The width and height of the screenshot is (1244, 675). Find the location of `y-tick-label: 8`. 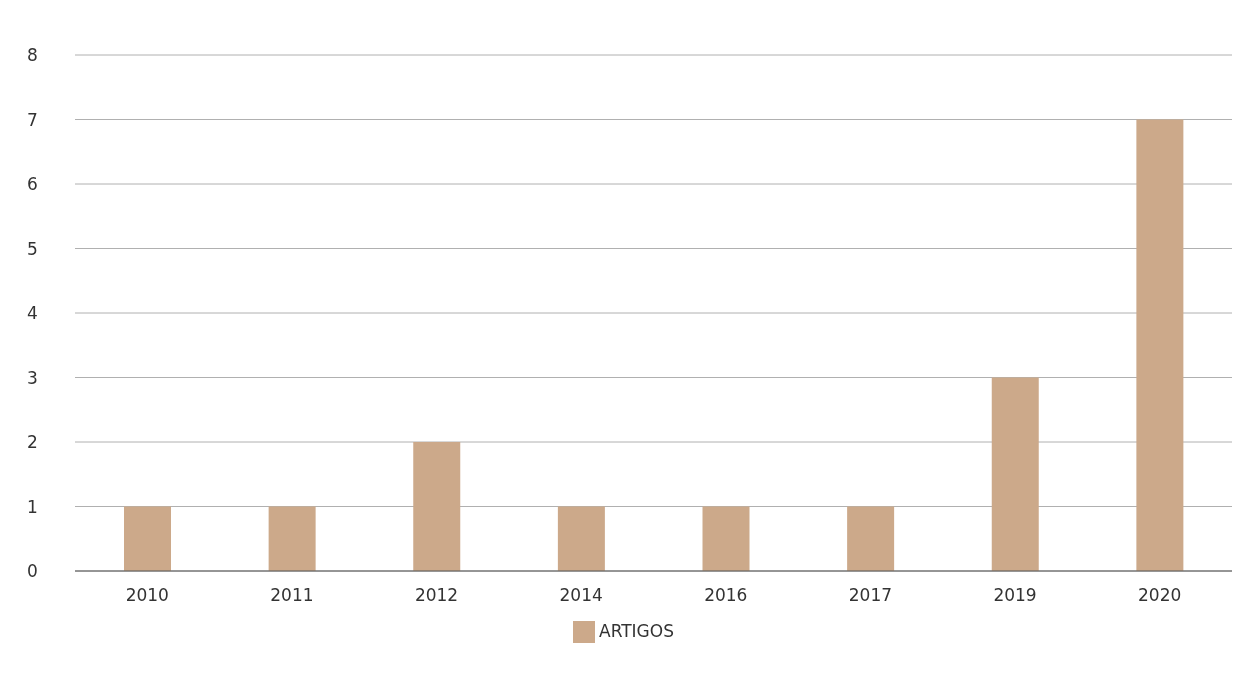

y-tick-label: 8 is located at coordinates (32, 55).